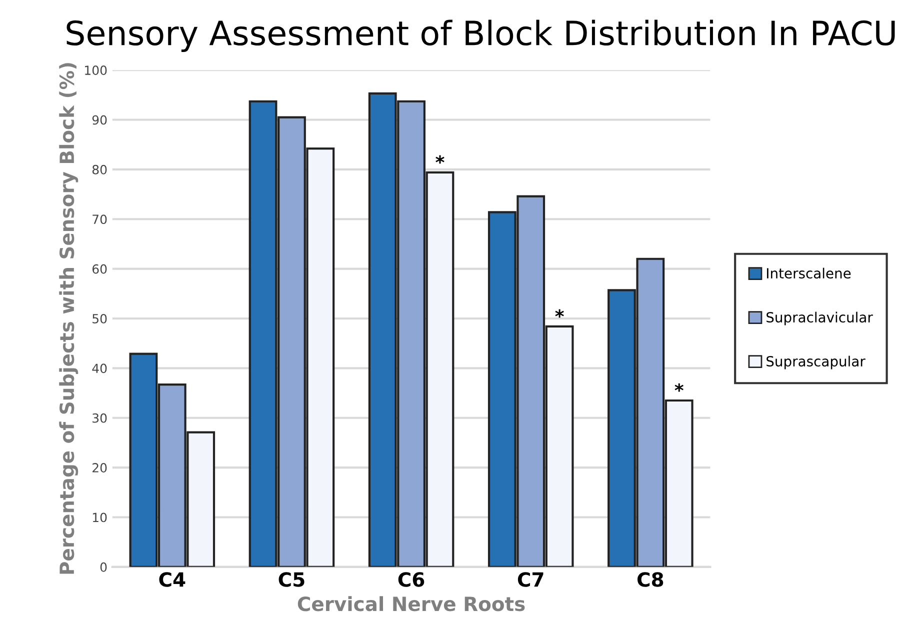 This screenshot has width=899, height=637. I want to click on x-tick-label: C5, so click(291, 579).